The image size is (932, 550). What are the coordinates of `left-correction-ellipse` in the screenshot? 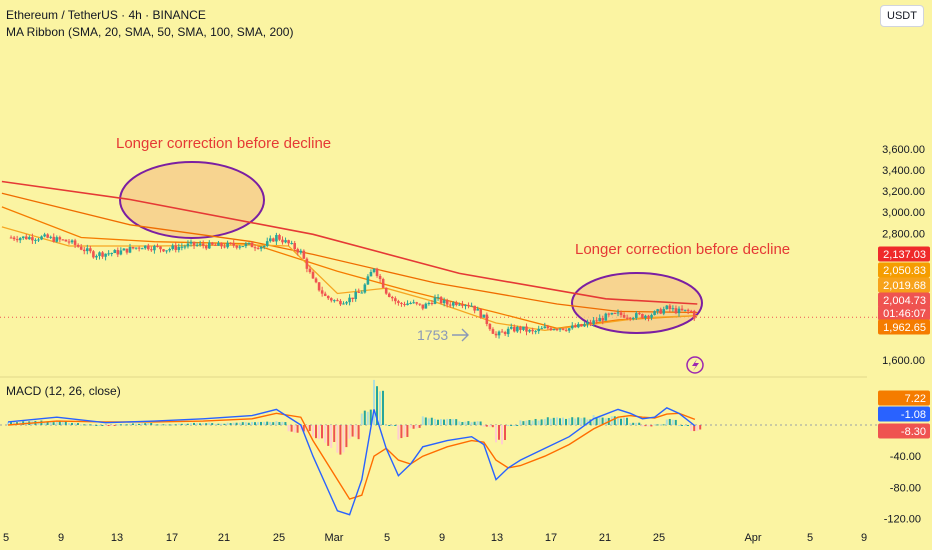 It's located at (192, 200).